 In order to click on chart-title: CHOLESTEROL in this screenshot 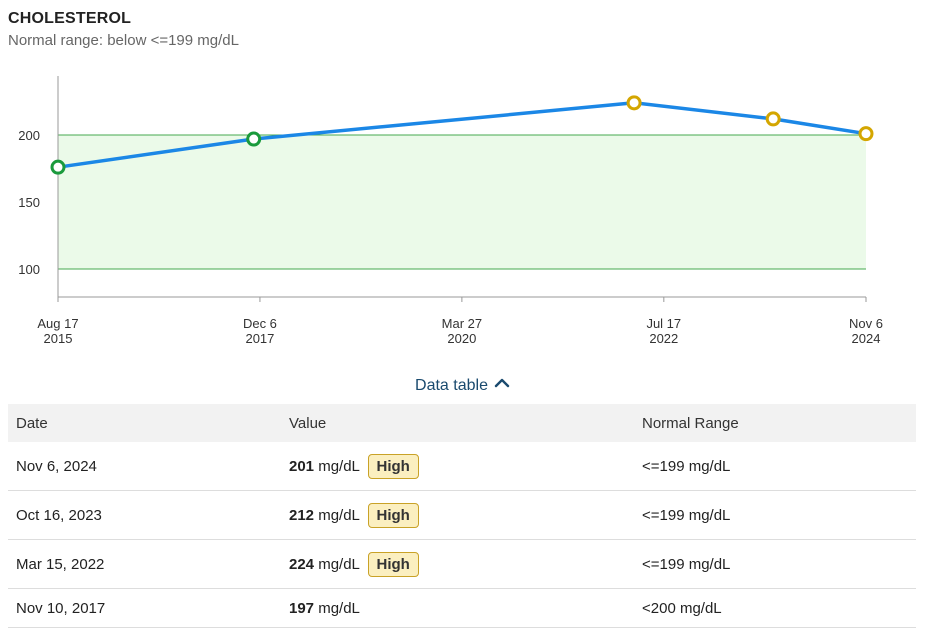, I will do `click(70, 18)`.